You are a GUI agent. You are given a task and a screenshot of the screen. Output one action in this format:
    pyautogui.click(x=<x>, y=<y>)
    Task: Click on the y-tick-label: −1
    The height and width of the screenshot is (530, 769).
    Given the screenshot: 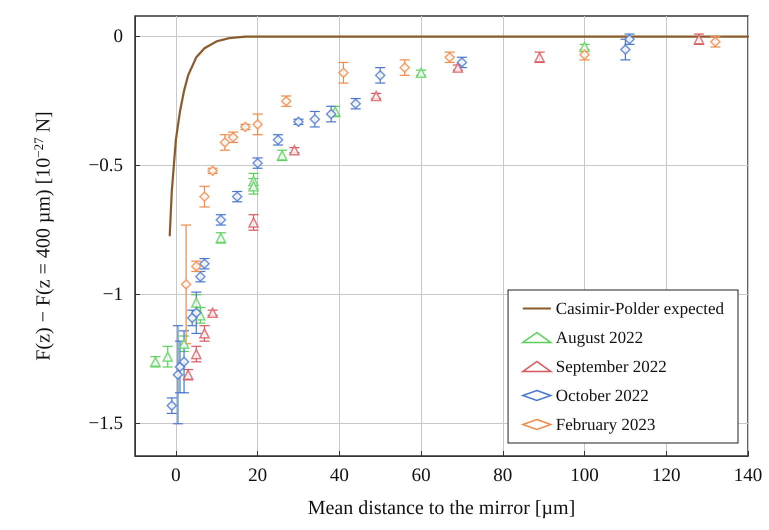 What is the action you would take?
    pyautogui.click(x=112, y=295)
    